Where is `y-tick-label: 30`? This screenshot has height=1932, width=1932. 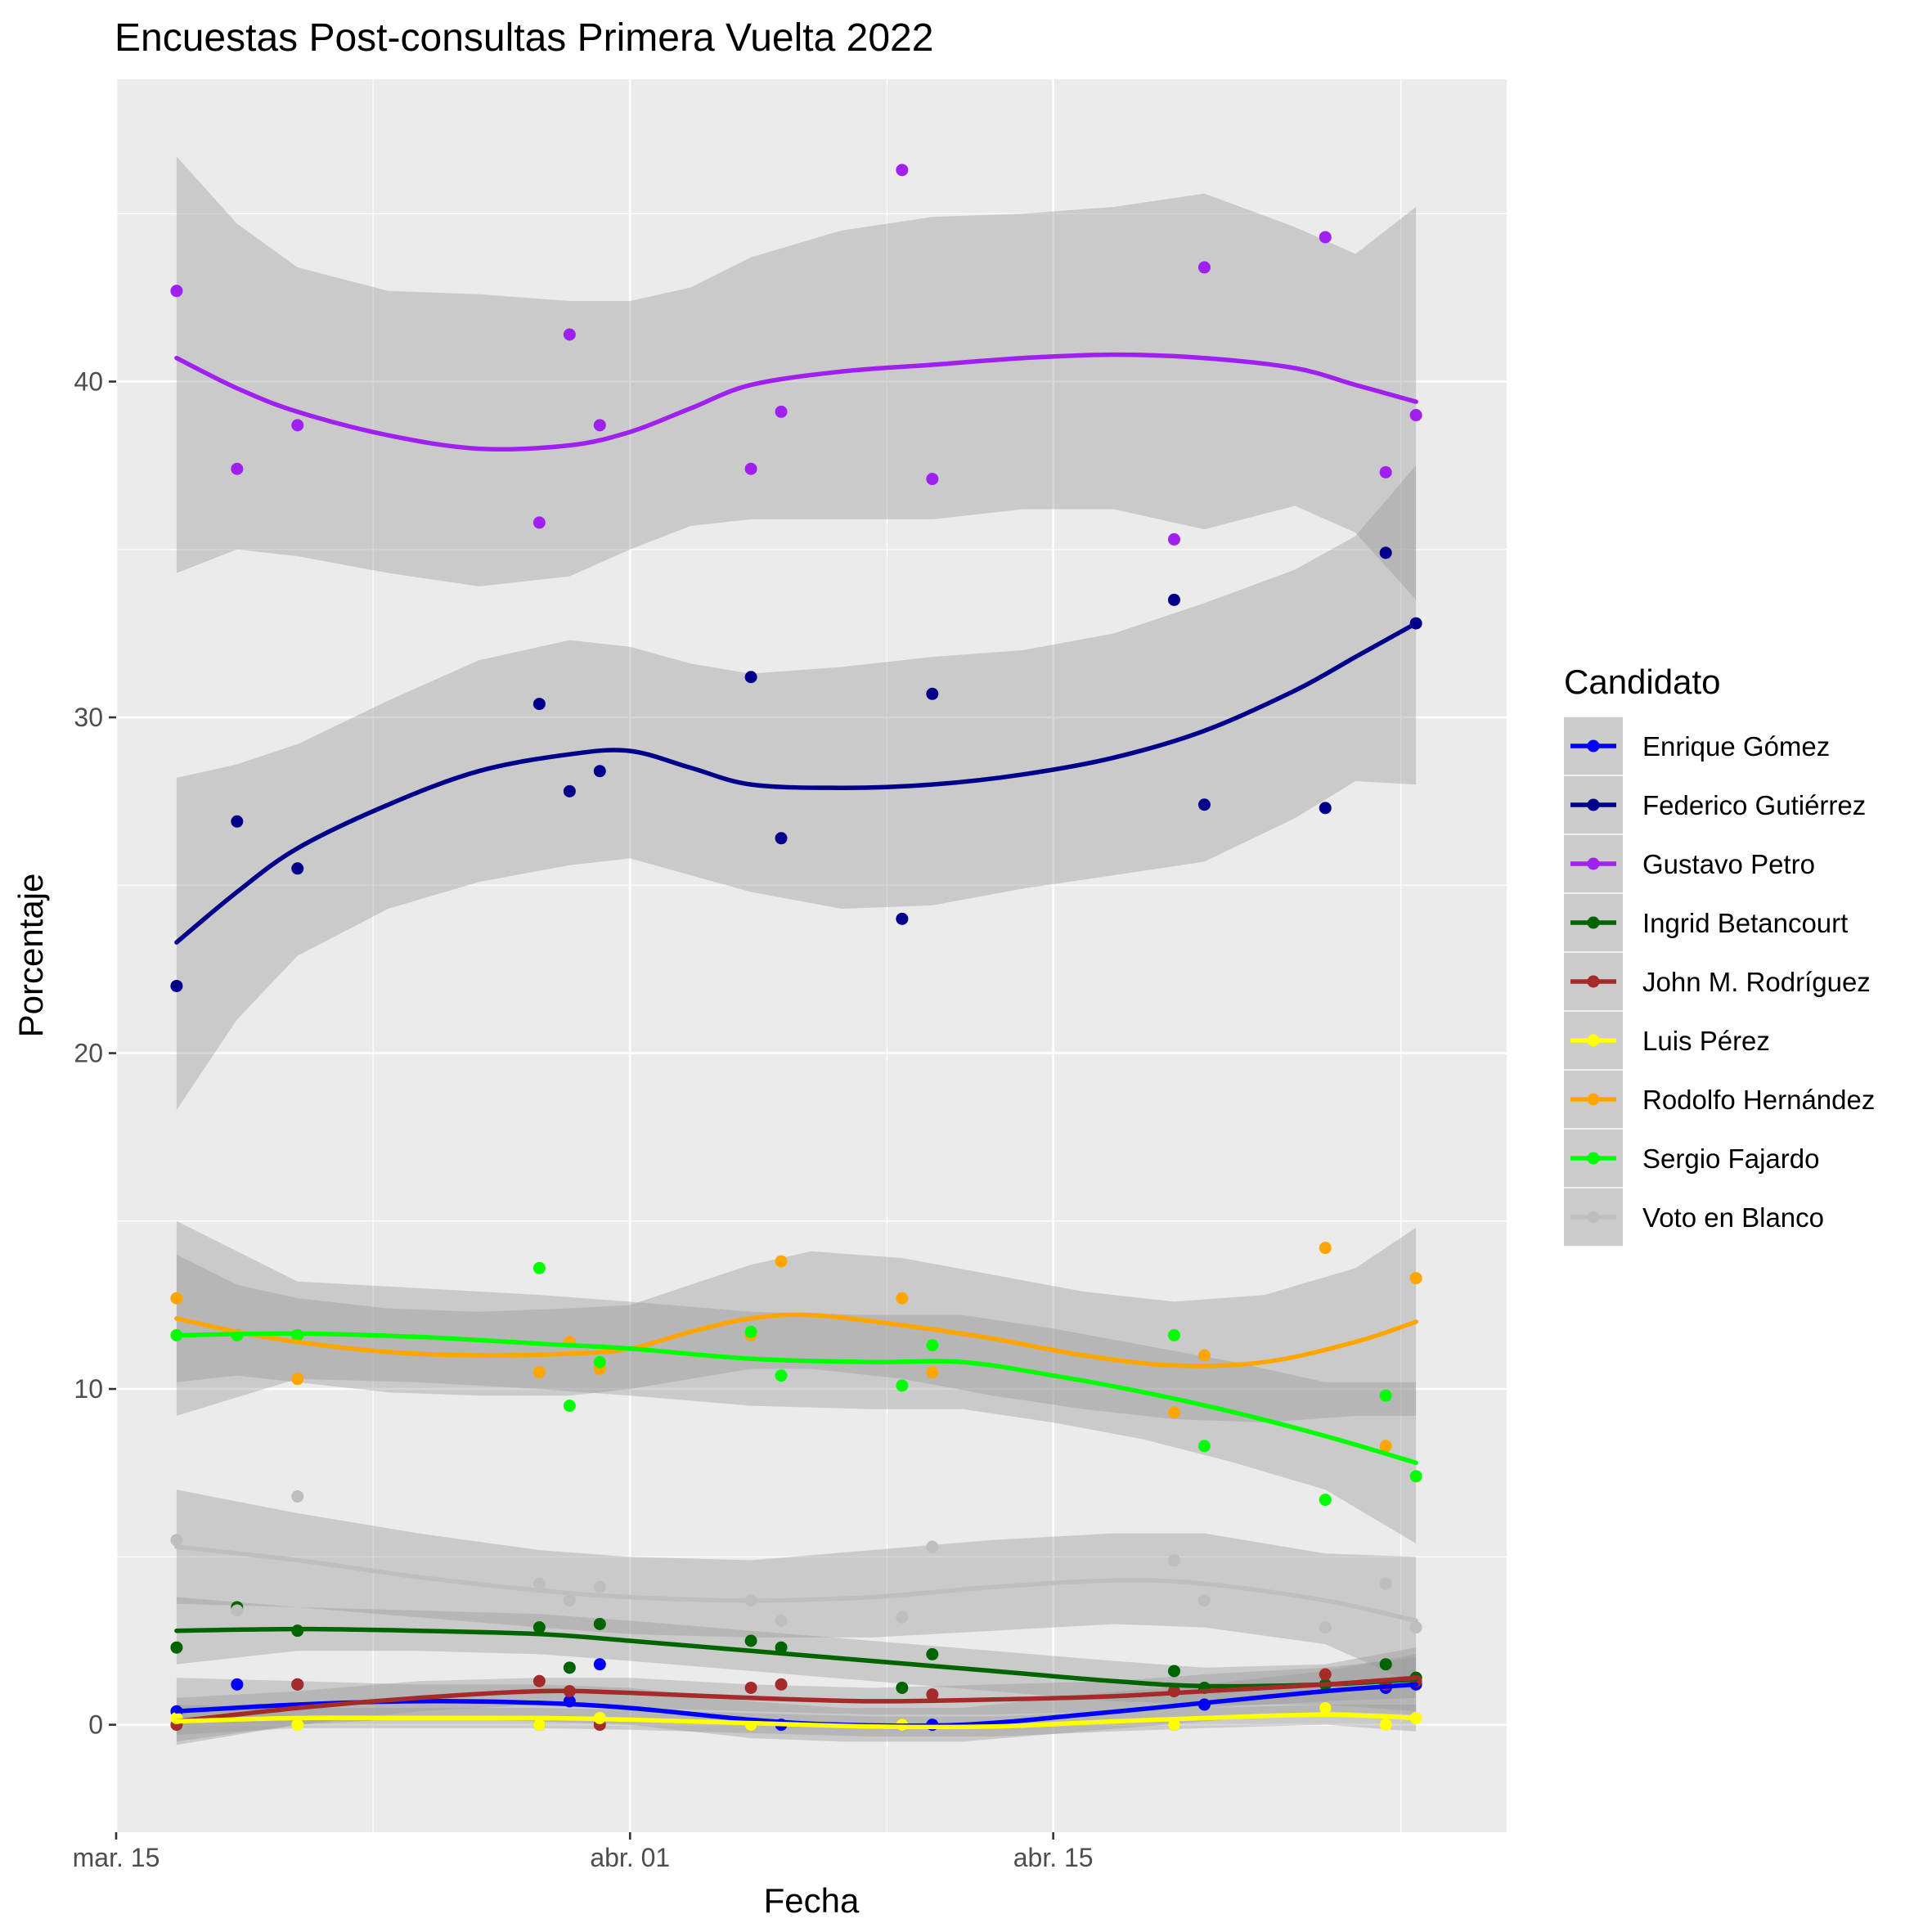 y-tick-label: 30 is located at coordinates (89, 717).